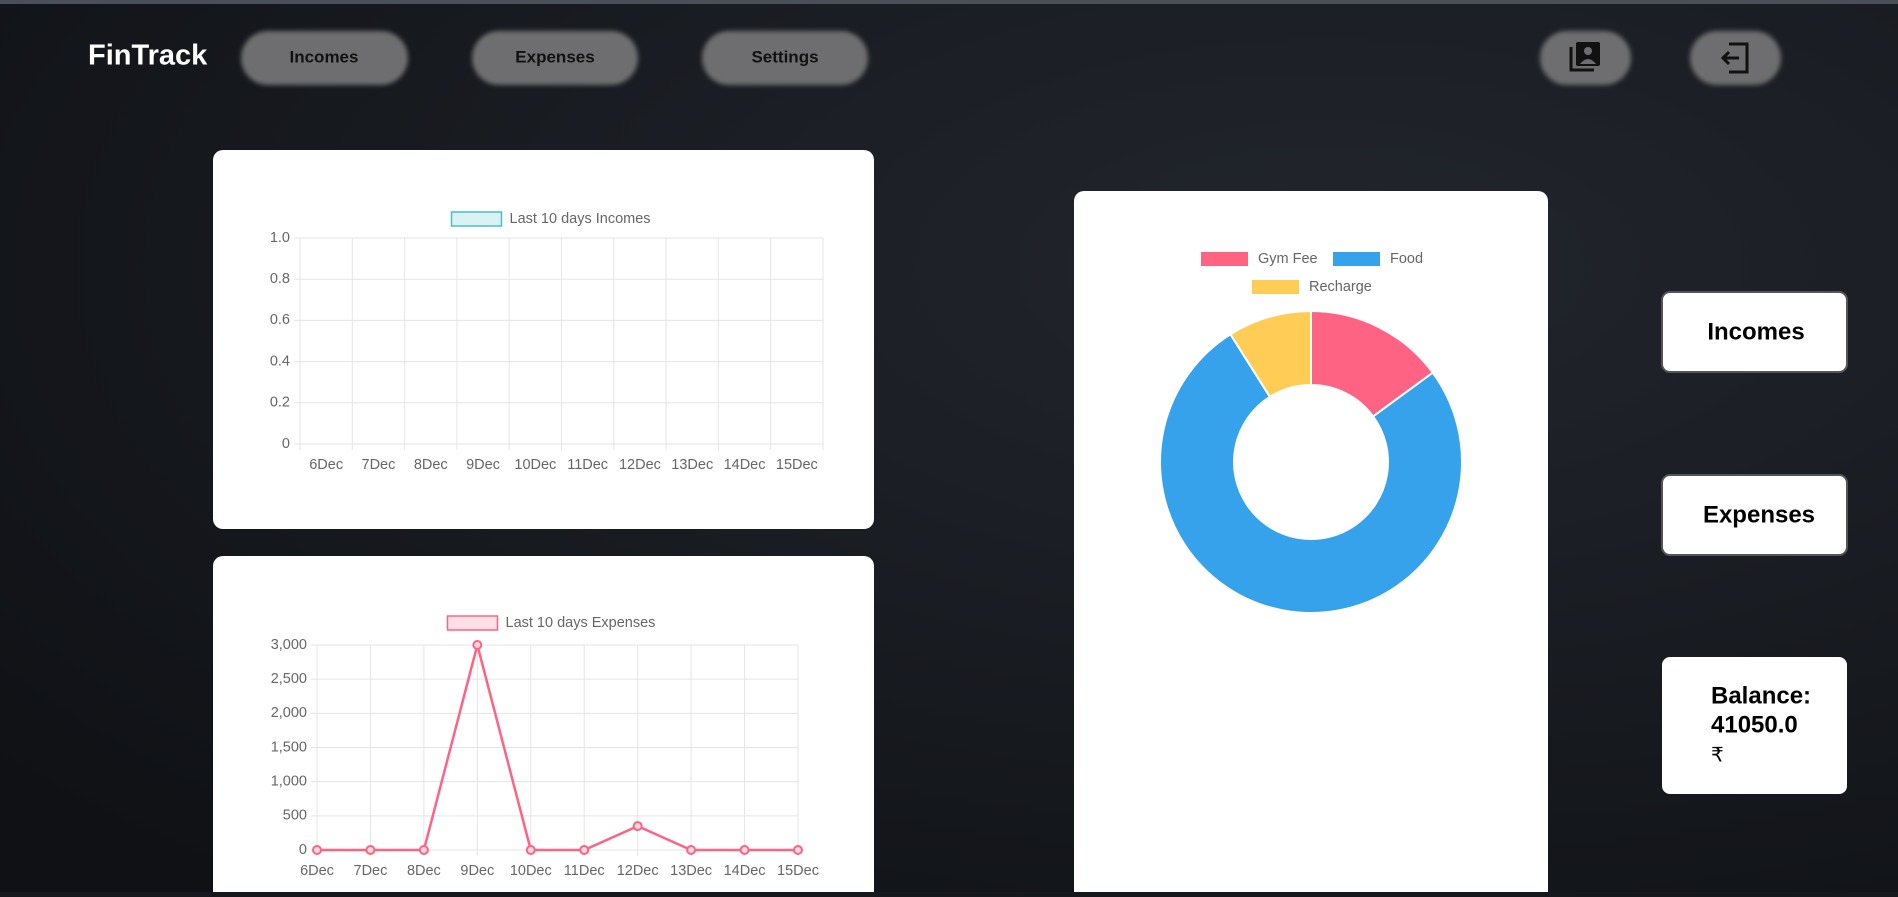  Describe the element at coordinates (1761, 695) in the screenshot. I see `balance-label: Balance:` at that location.